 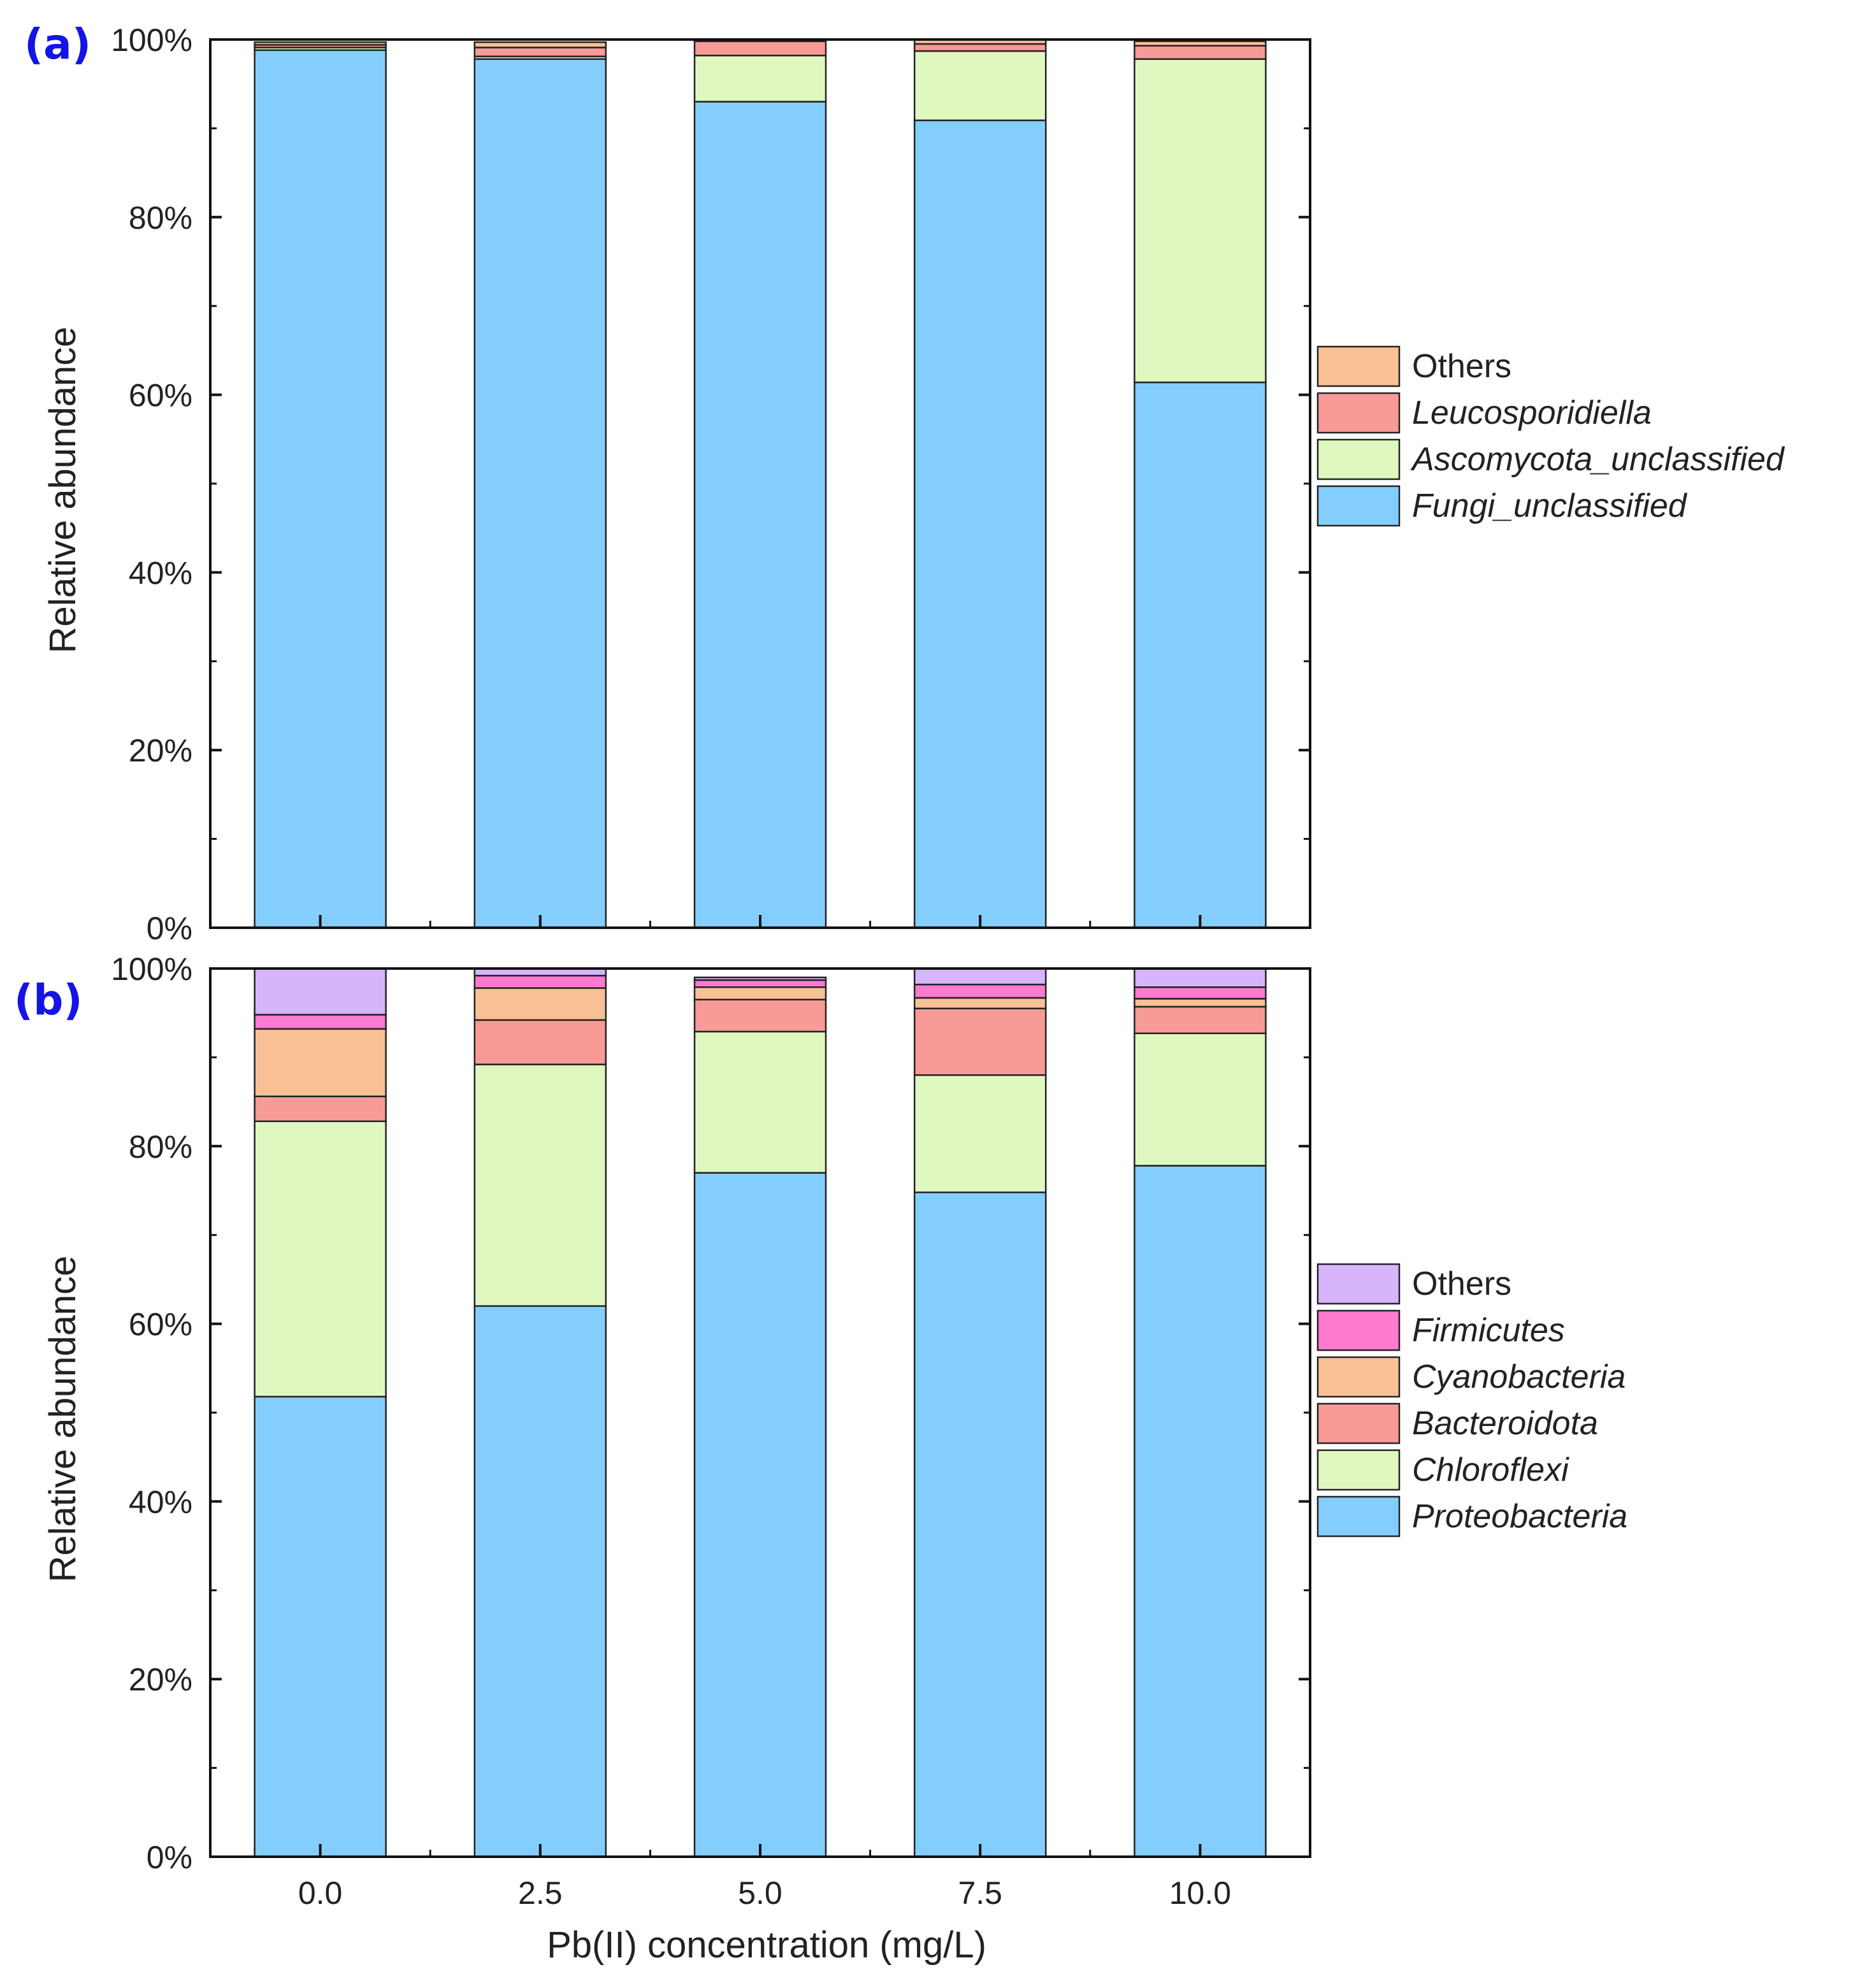 I want to click on x-tick-label: 7.5, so click(x=980, y=1893).